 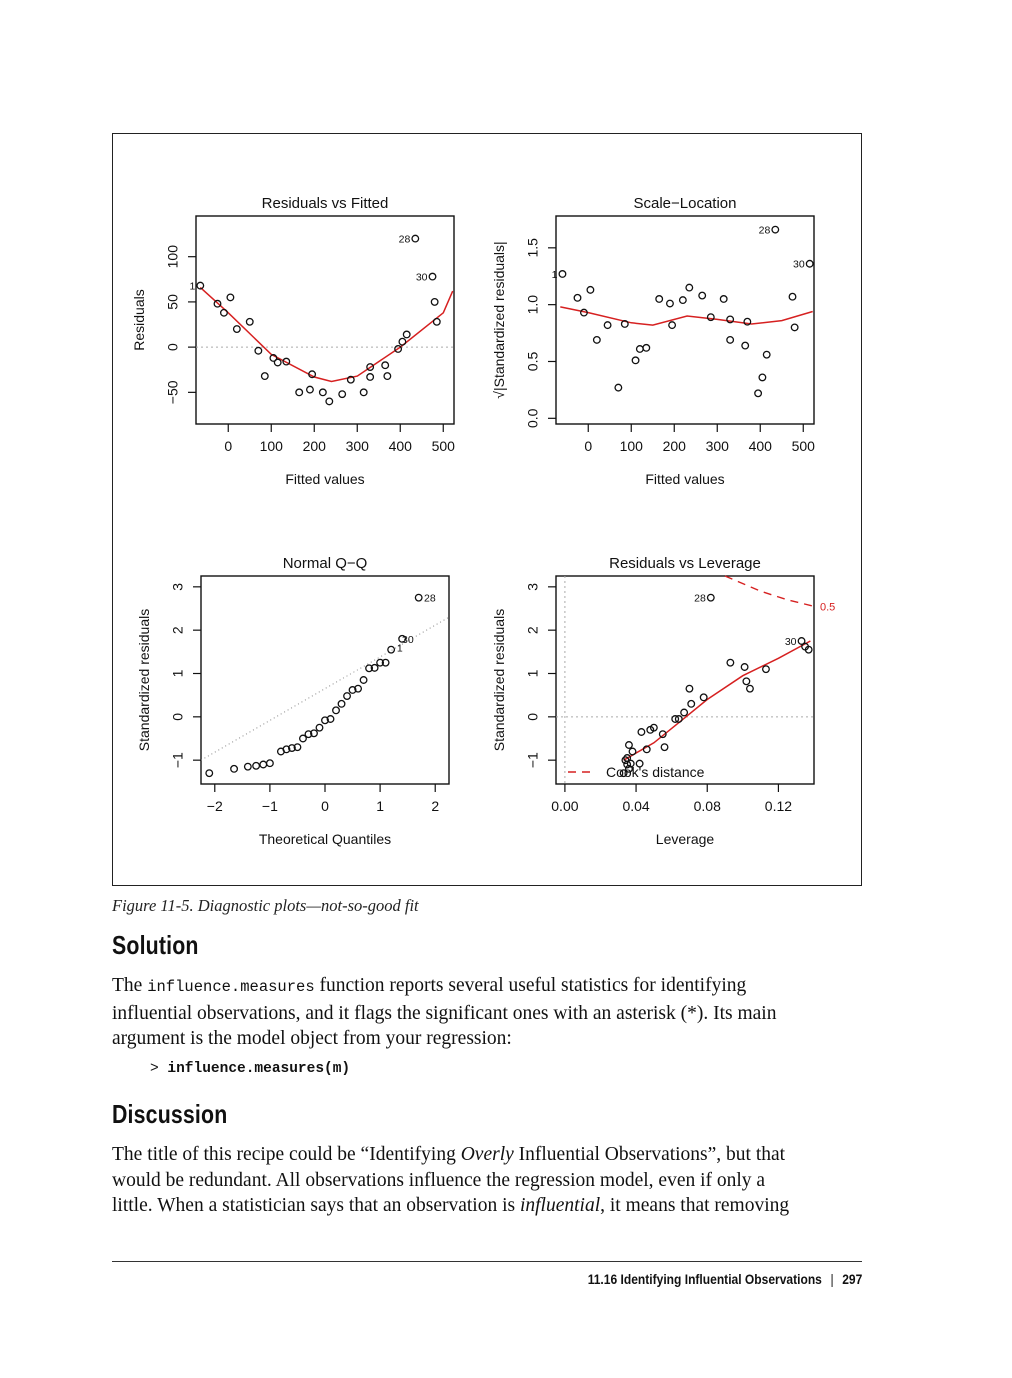 What do you see at coordinates (649, 1154) in the screenshot?
I see `text-run: Influential Observations”, but that` at bounding box center [649, 1154].